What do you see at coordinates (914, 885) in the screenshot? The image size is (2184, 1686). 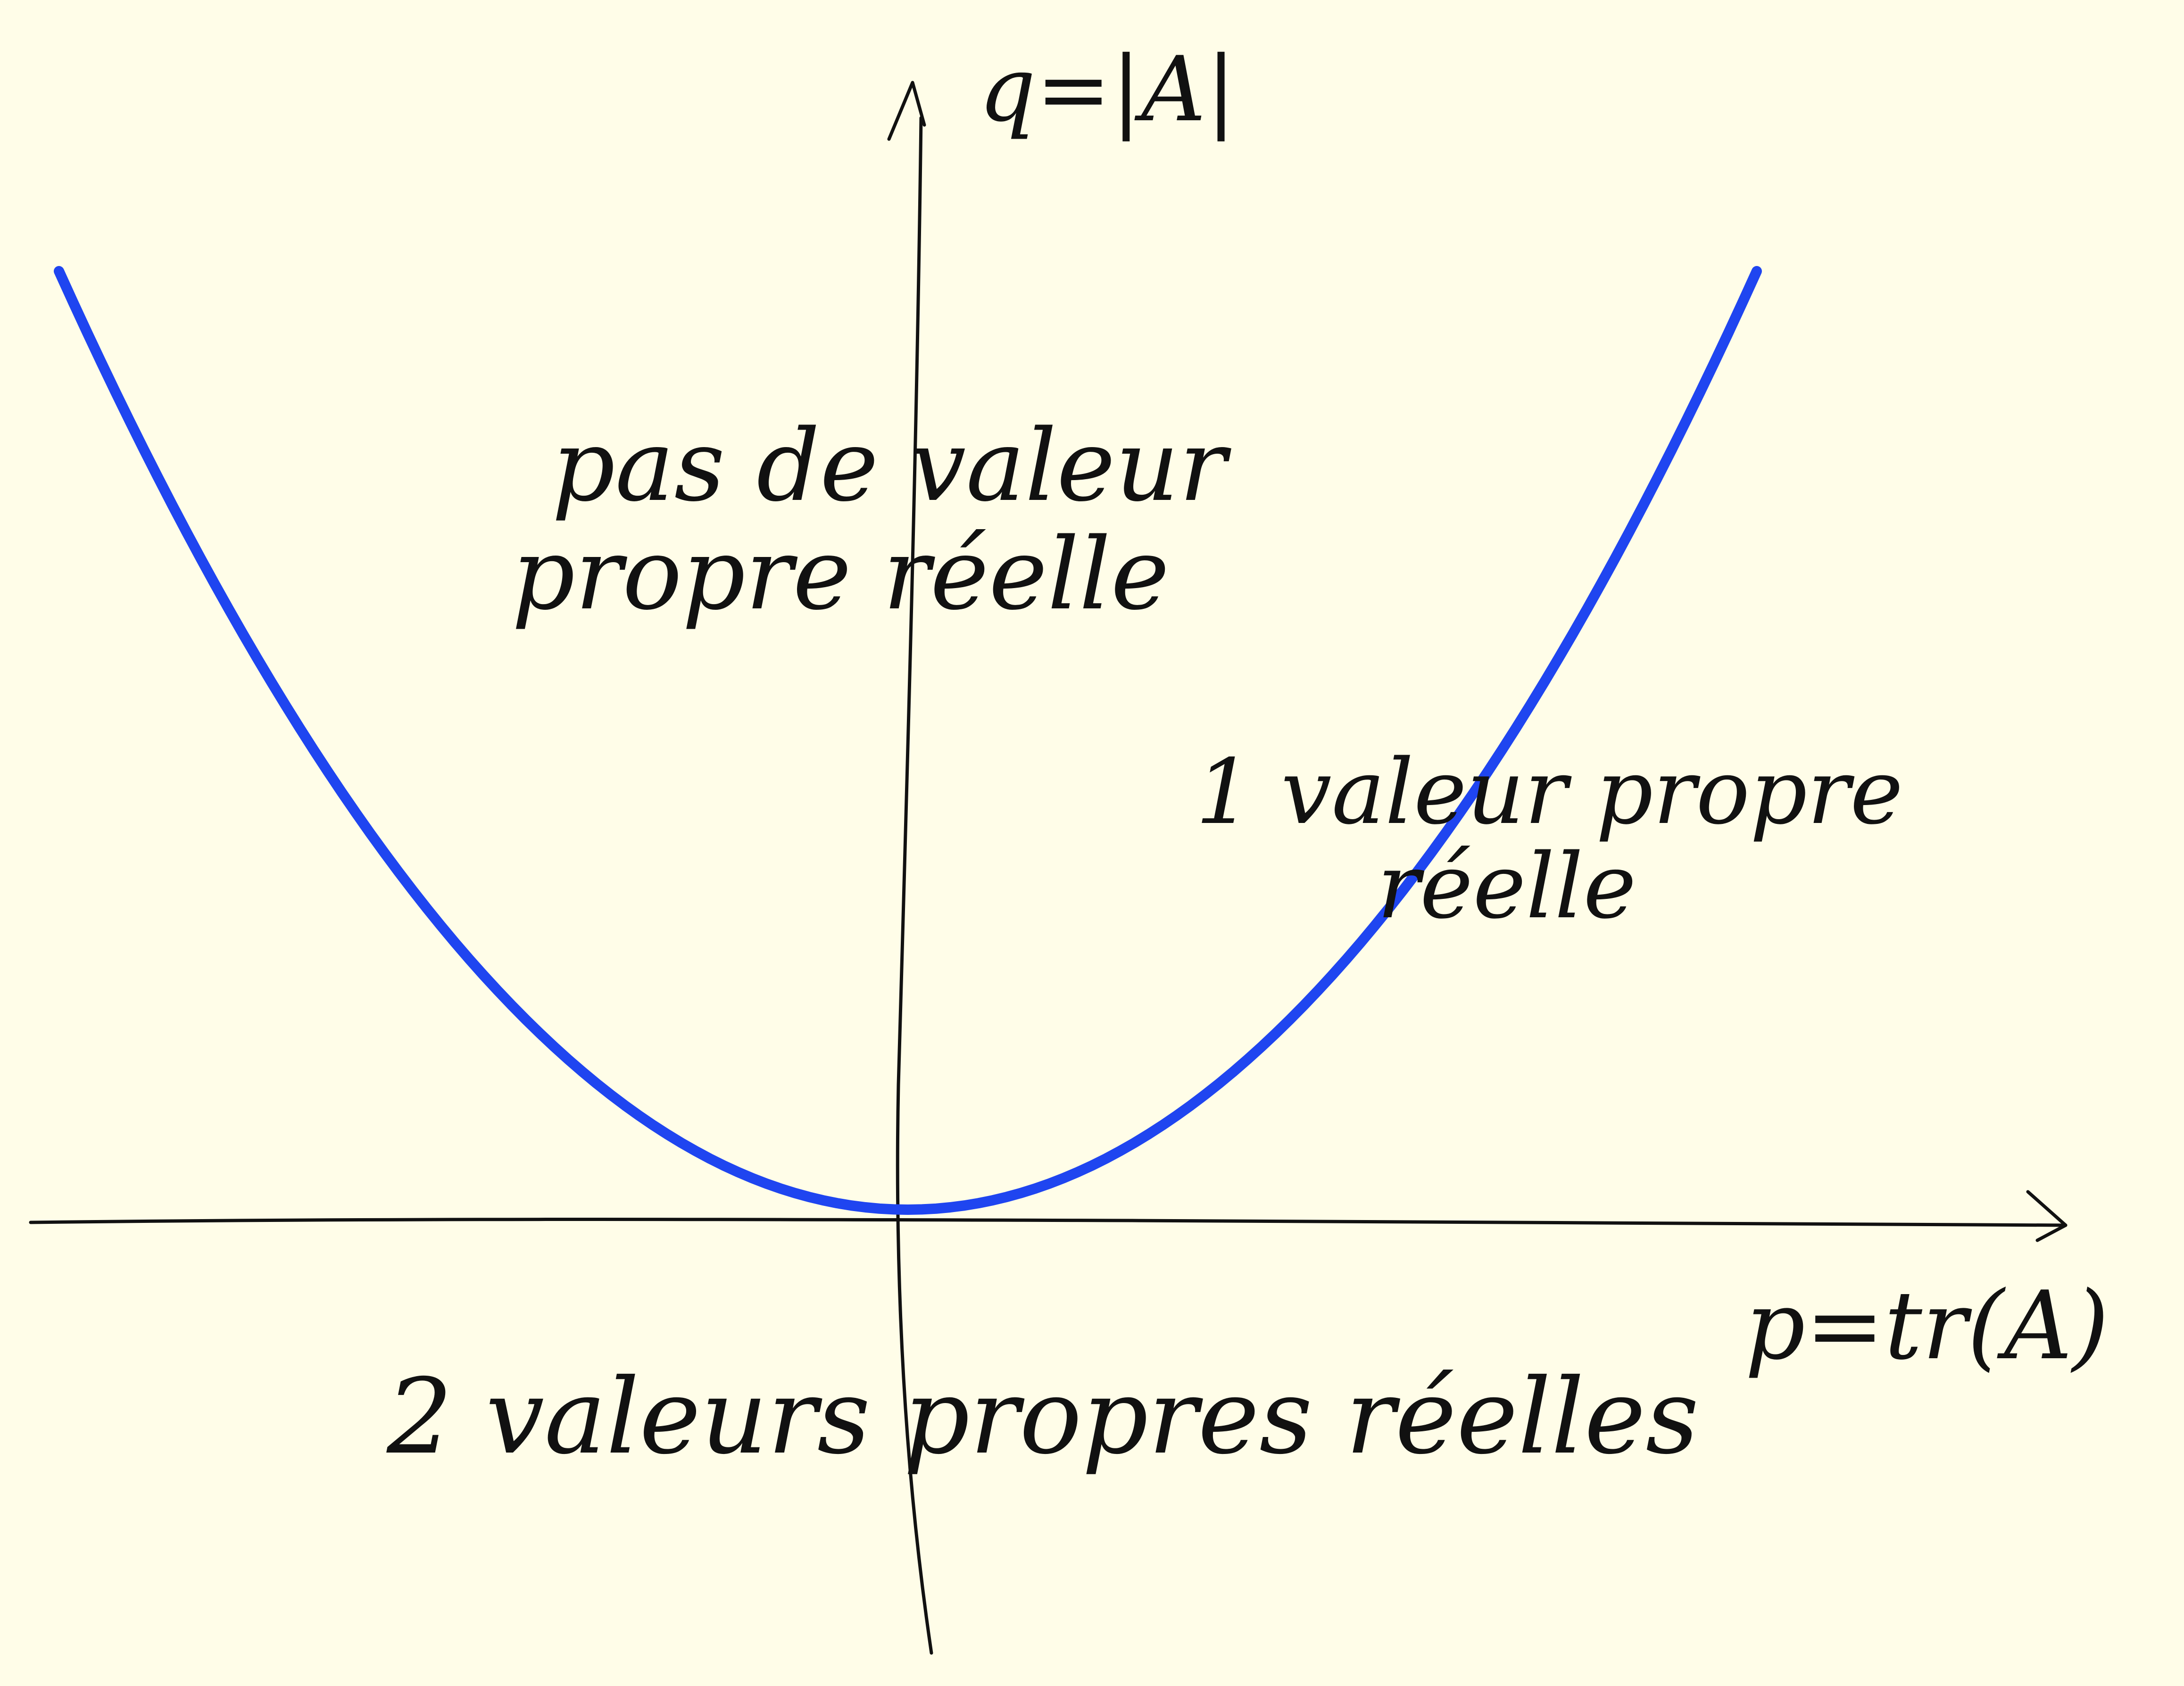 I see `y-axis` at bounding box center [914, 885].